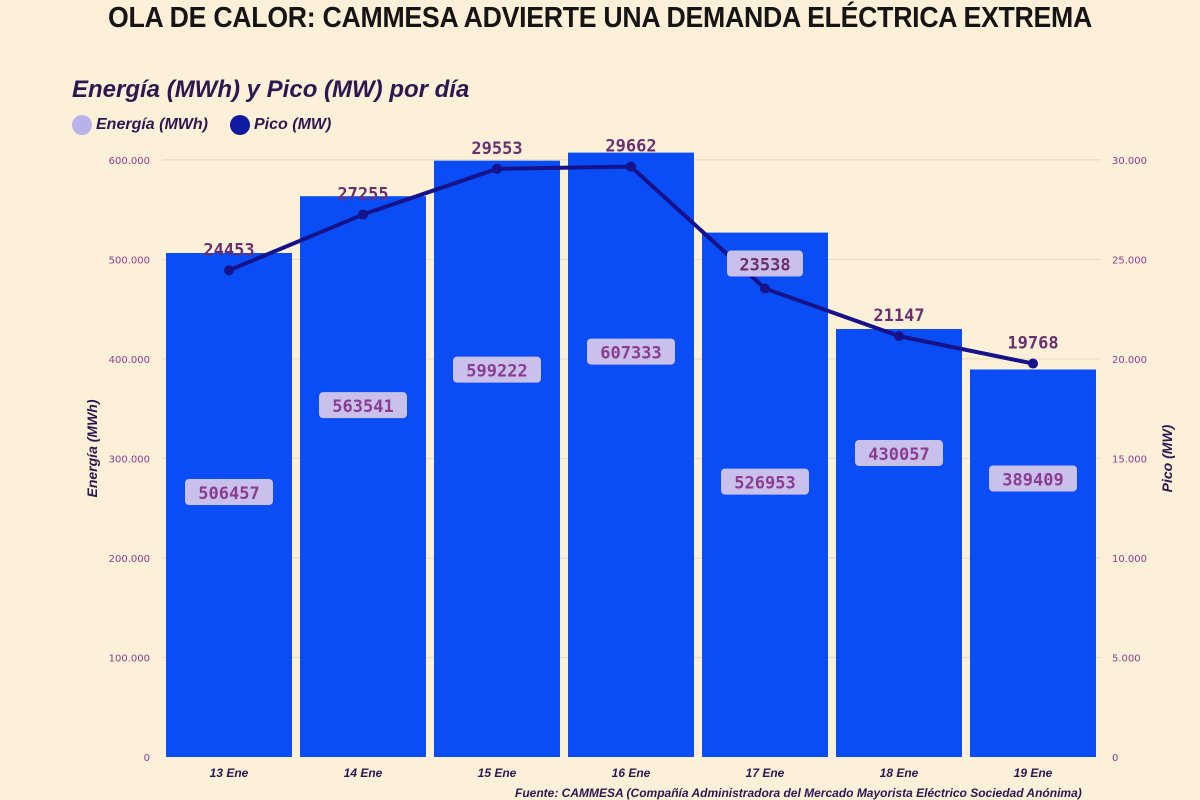  Describe the element at coordinates (1167, 458) in the screenshot. I see `right-axis-title: Pico (MW)` at that location.